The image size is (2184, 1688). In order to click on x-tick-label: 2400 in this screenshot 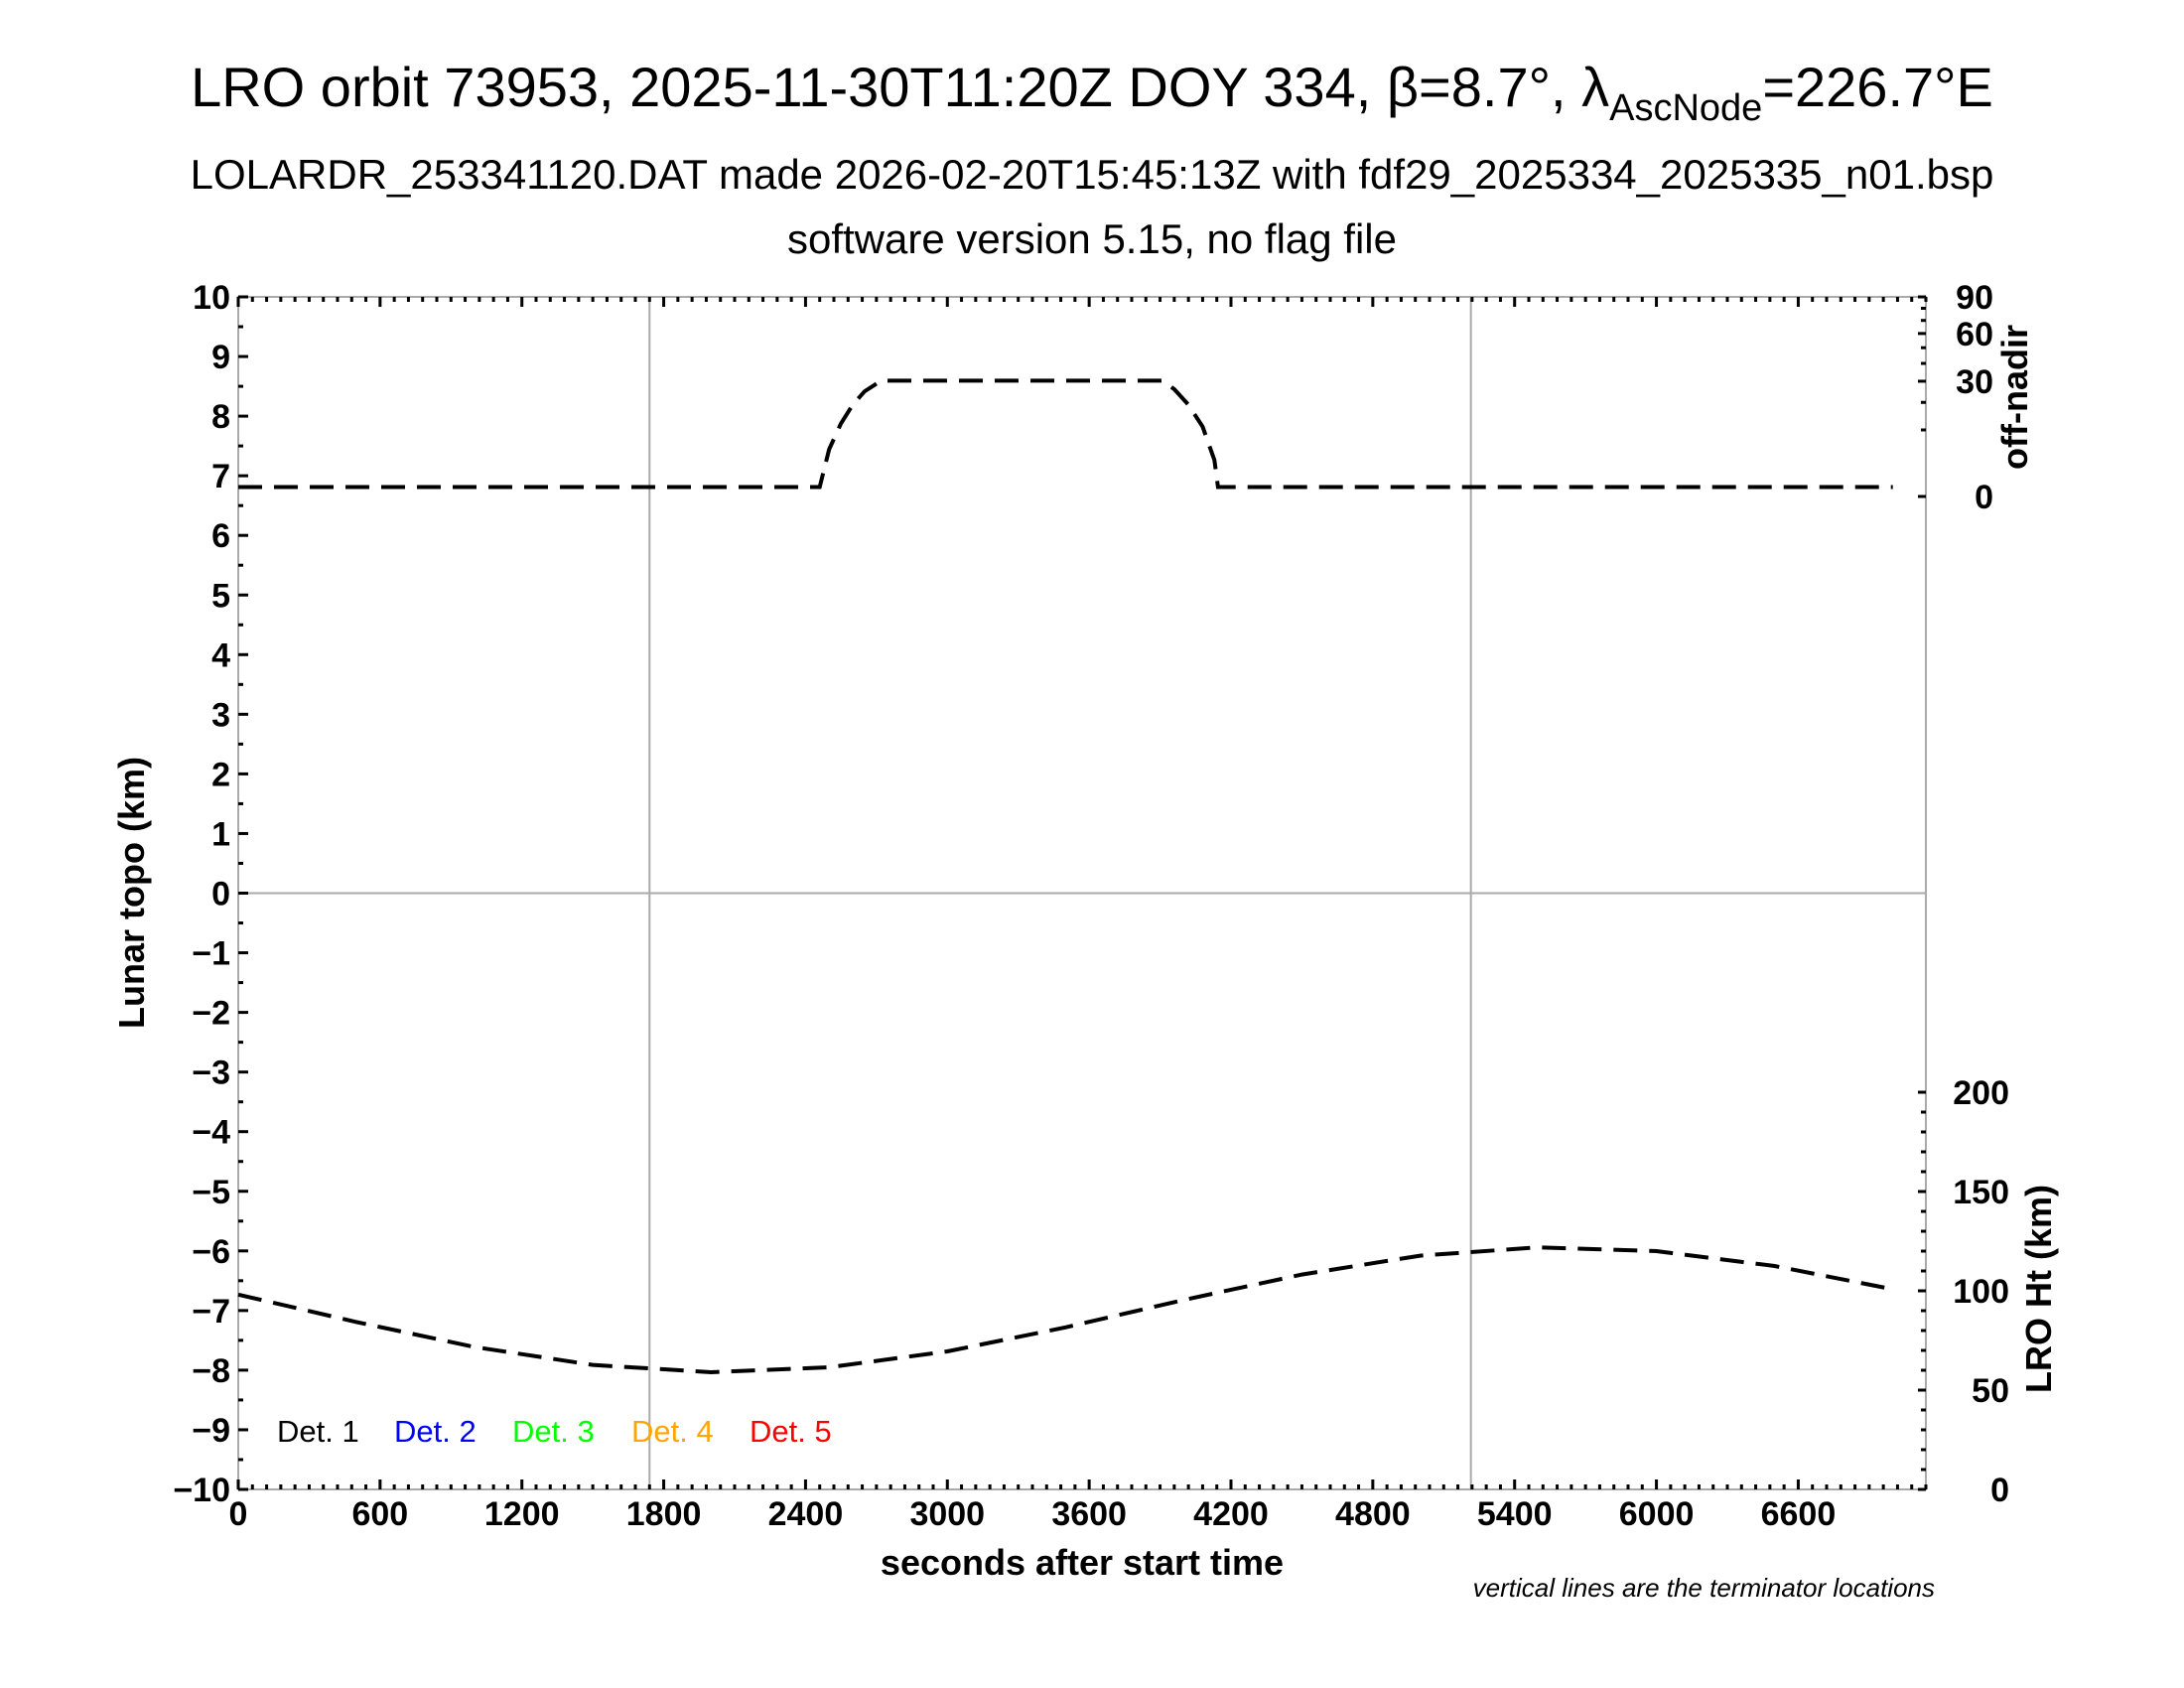, I will do `click(806, 1514)`.